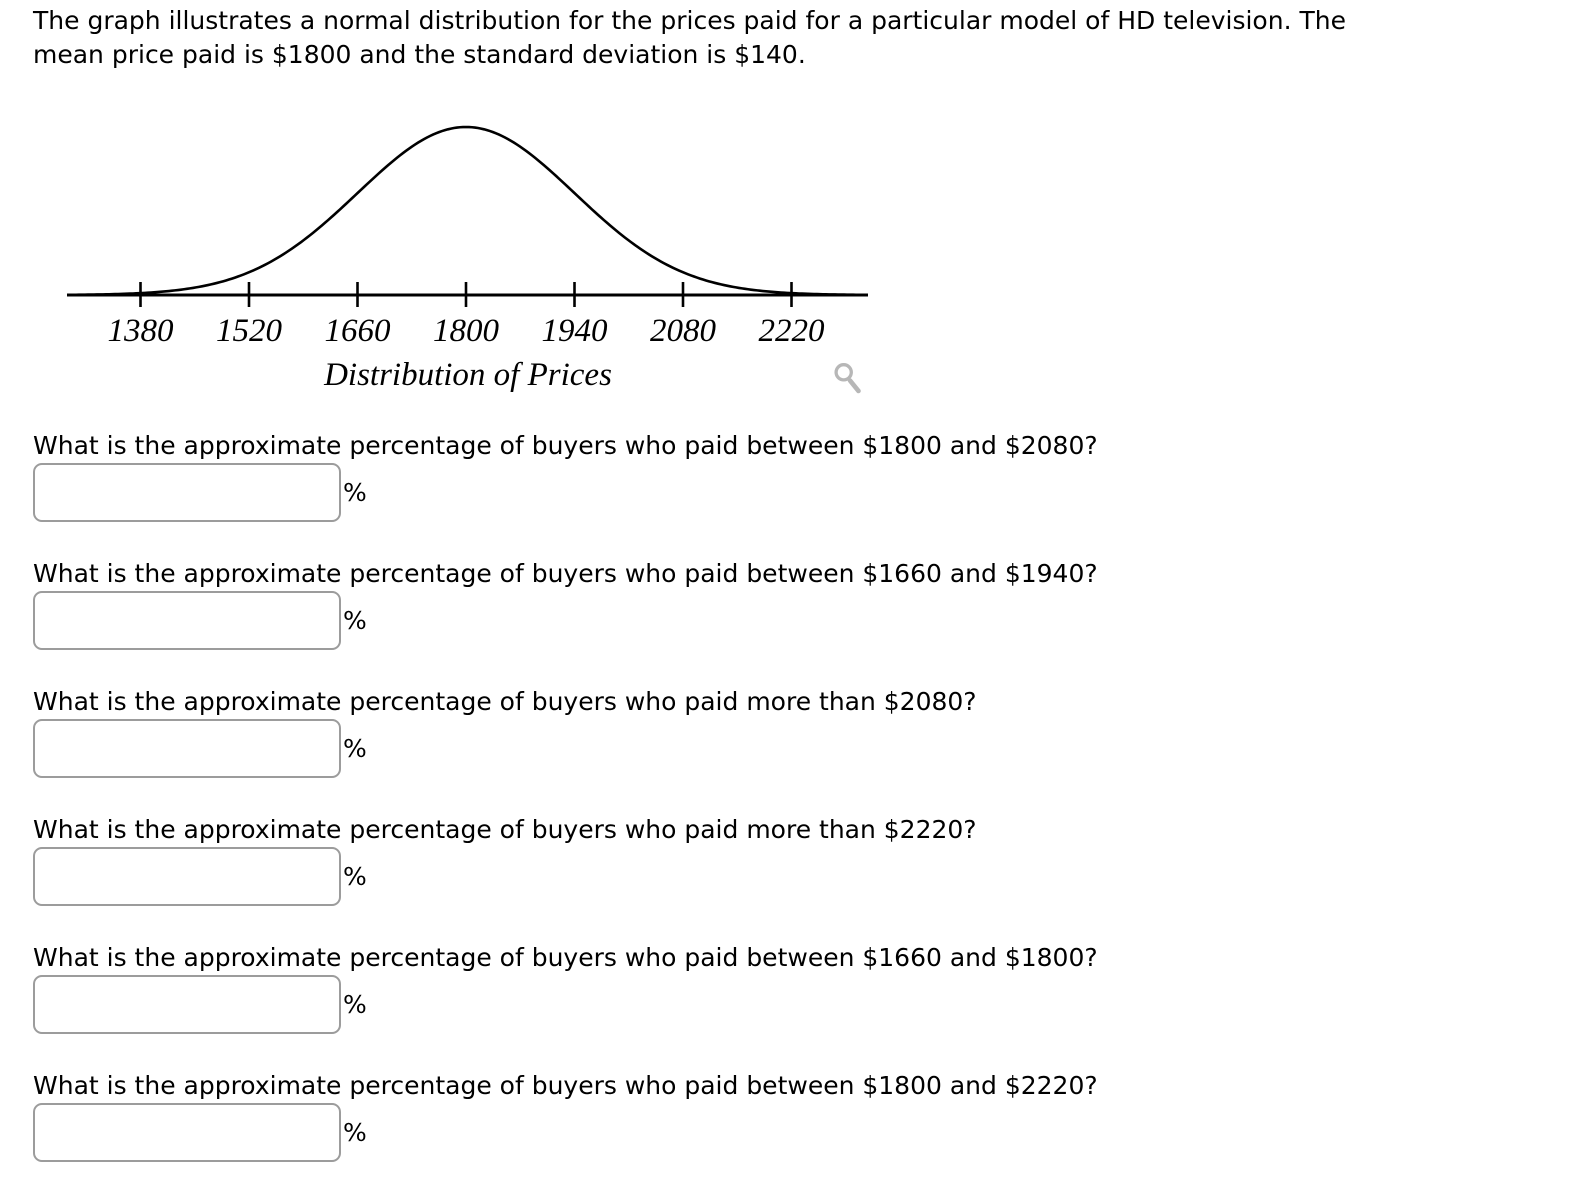 The image size is (1570, 1180). Describe the element at coordinates (801, 1132) in the screenshot. I see `answer-row-6: %` at that location.